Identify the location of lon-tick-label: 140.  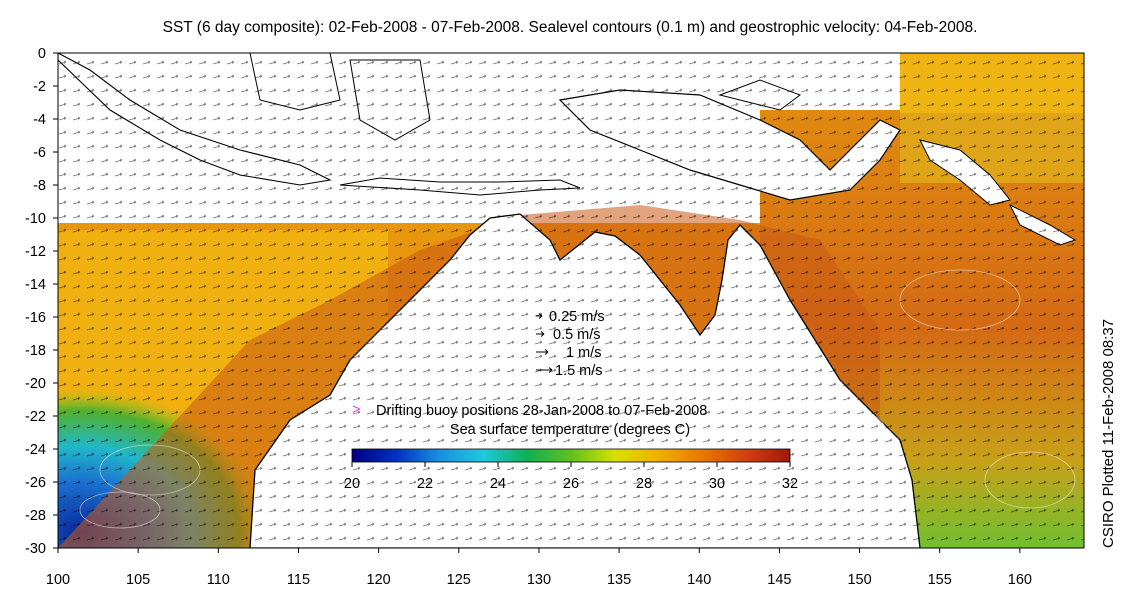
(699, 580).